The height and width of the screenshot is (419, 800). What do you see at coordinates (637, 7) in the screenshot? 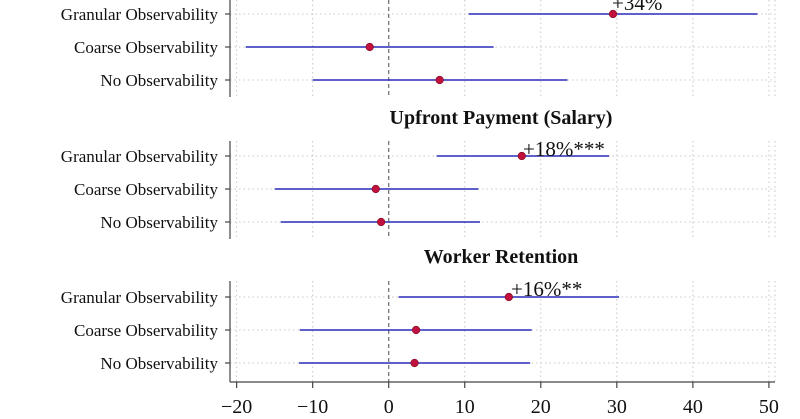
I see `effect-annotation: +34%` at bounding box center [637, 7].